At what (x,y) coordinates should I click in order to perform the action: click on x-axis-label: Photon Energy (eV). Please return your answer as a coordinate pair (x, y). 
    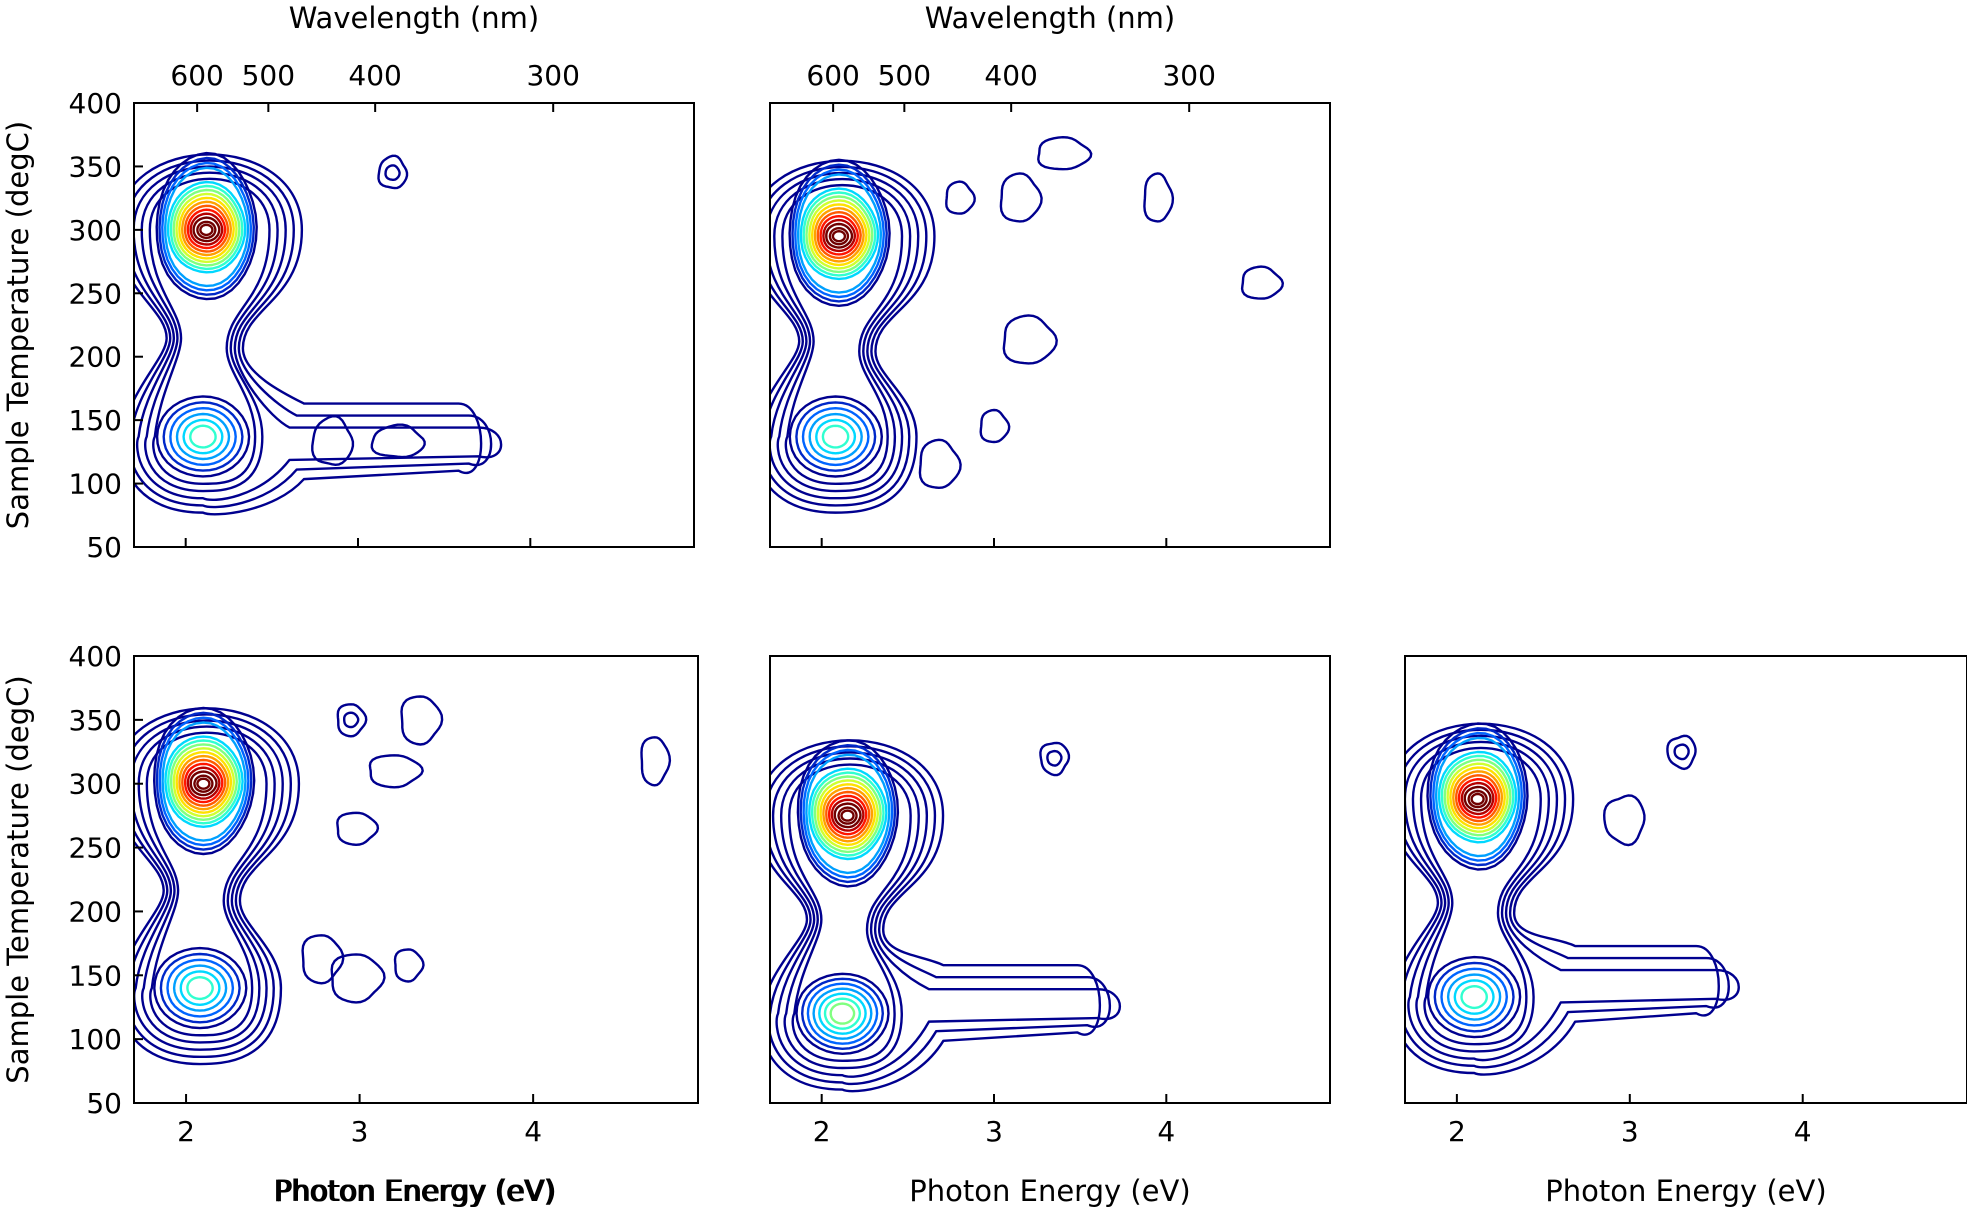
    Looking at the image, I should click on (415, 1191).